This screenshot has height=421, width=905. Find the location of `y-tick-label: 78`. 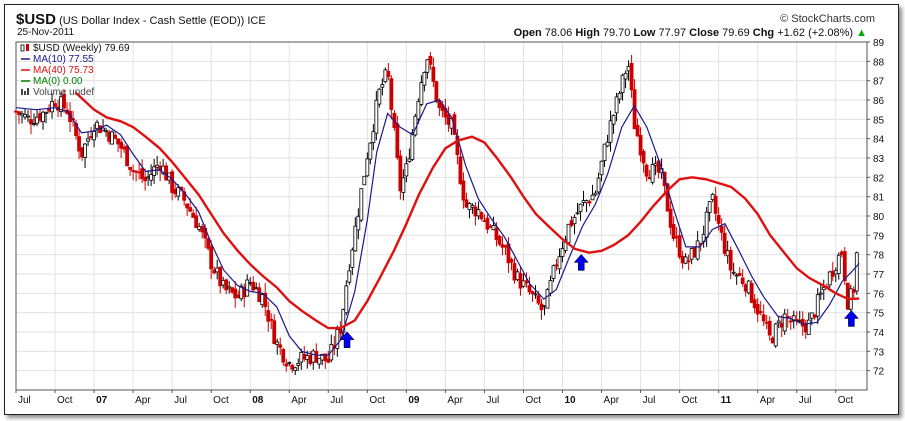

y-tick-label: 78 is located at coordinates (879, 256).